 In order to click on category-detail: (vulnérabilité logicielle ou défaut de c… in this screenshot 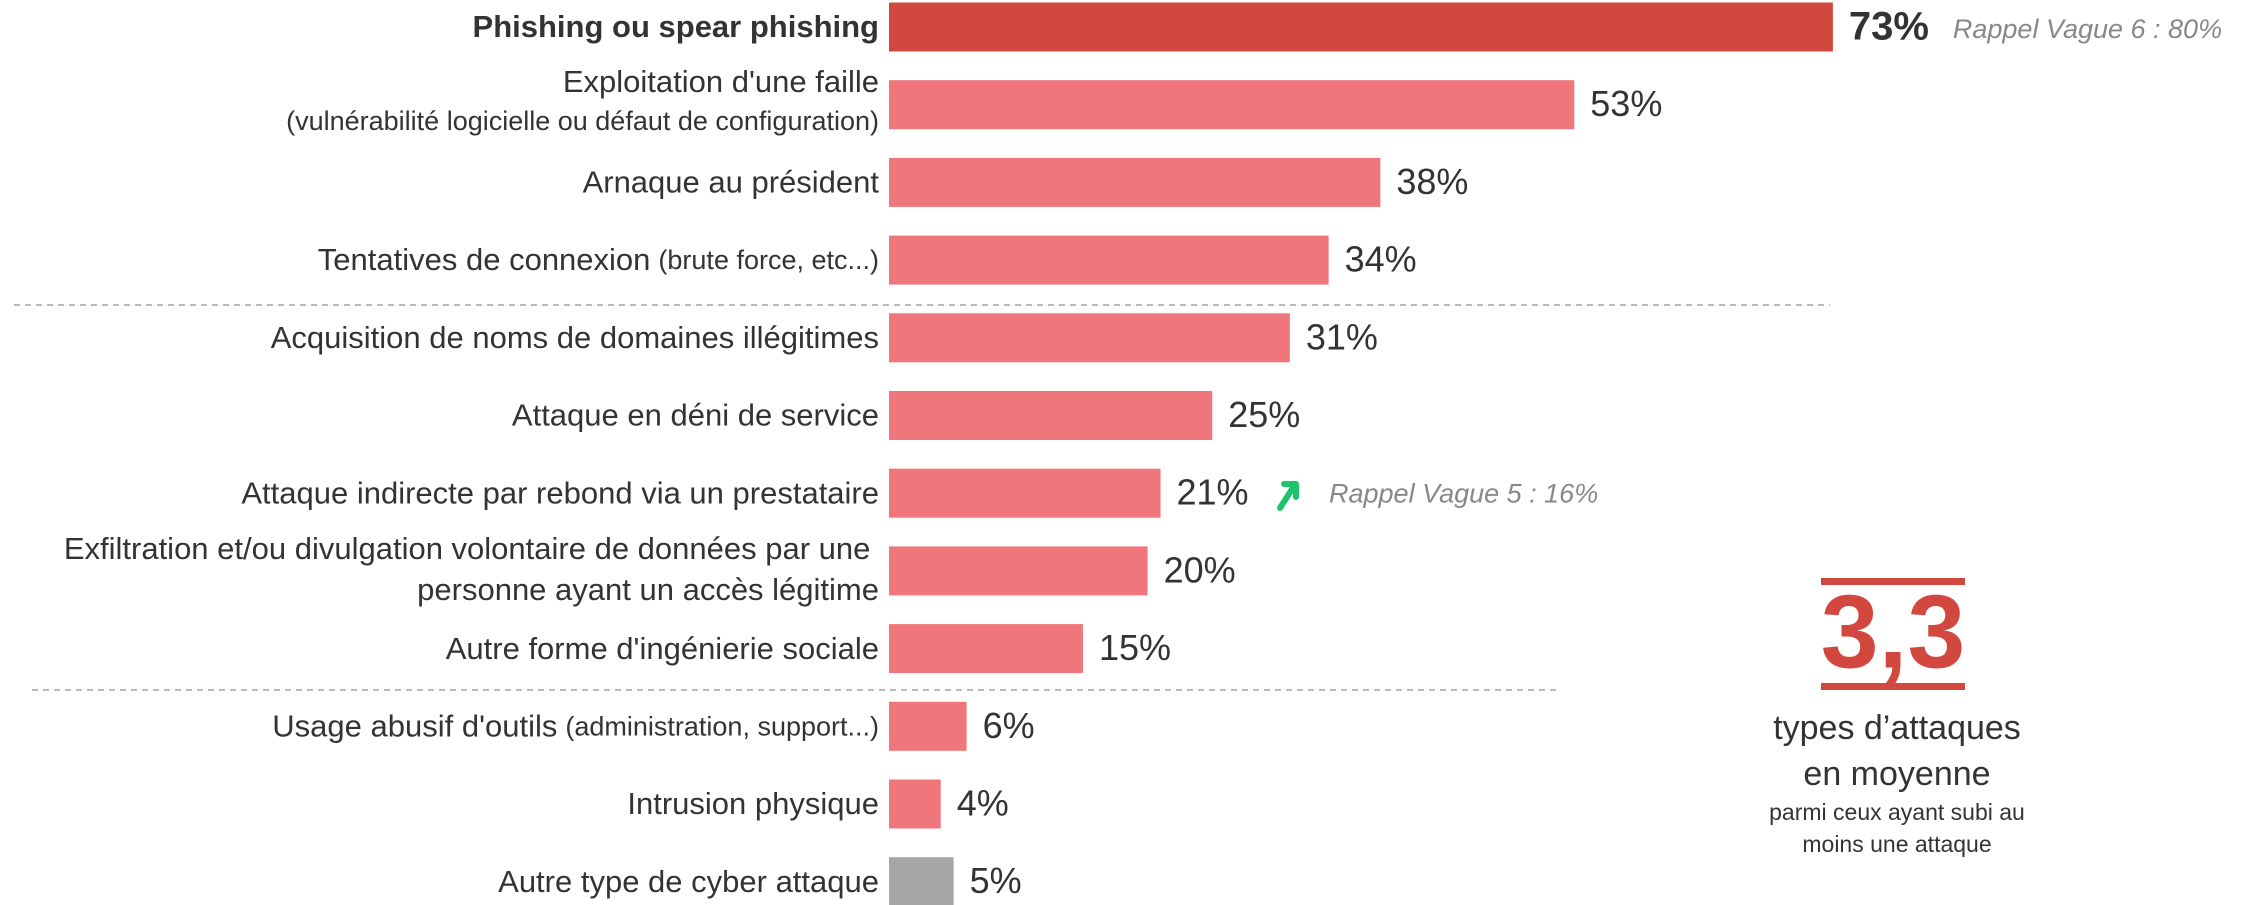, I will do `click(582, 121)`.